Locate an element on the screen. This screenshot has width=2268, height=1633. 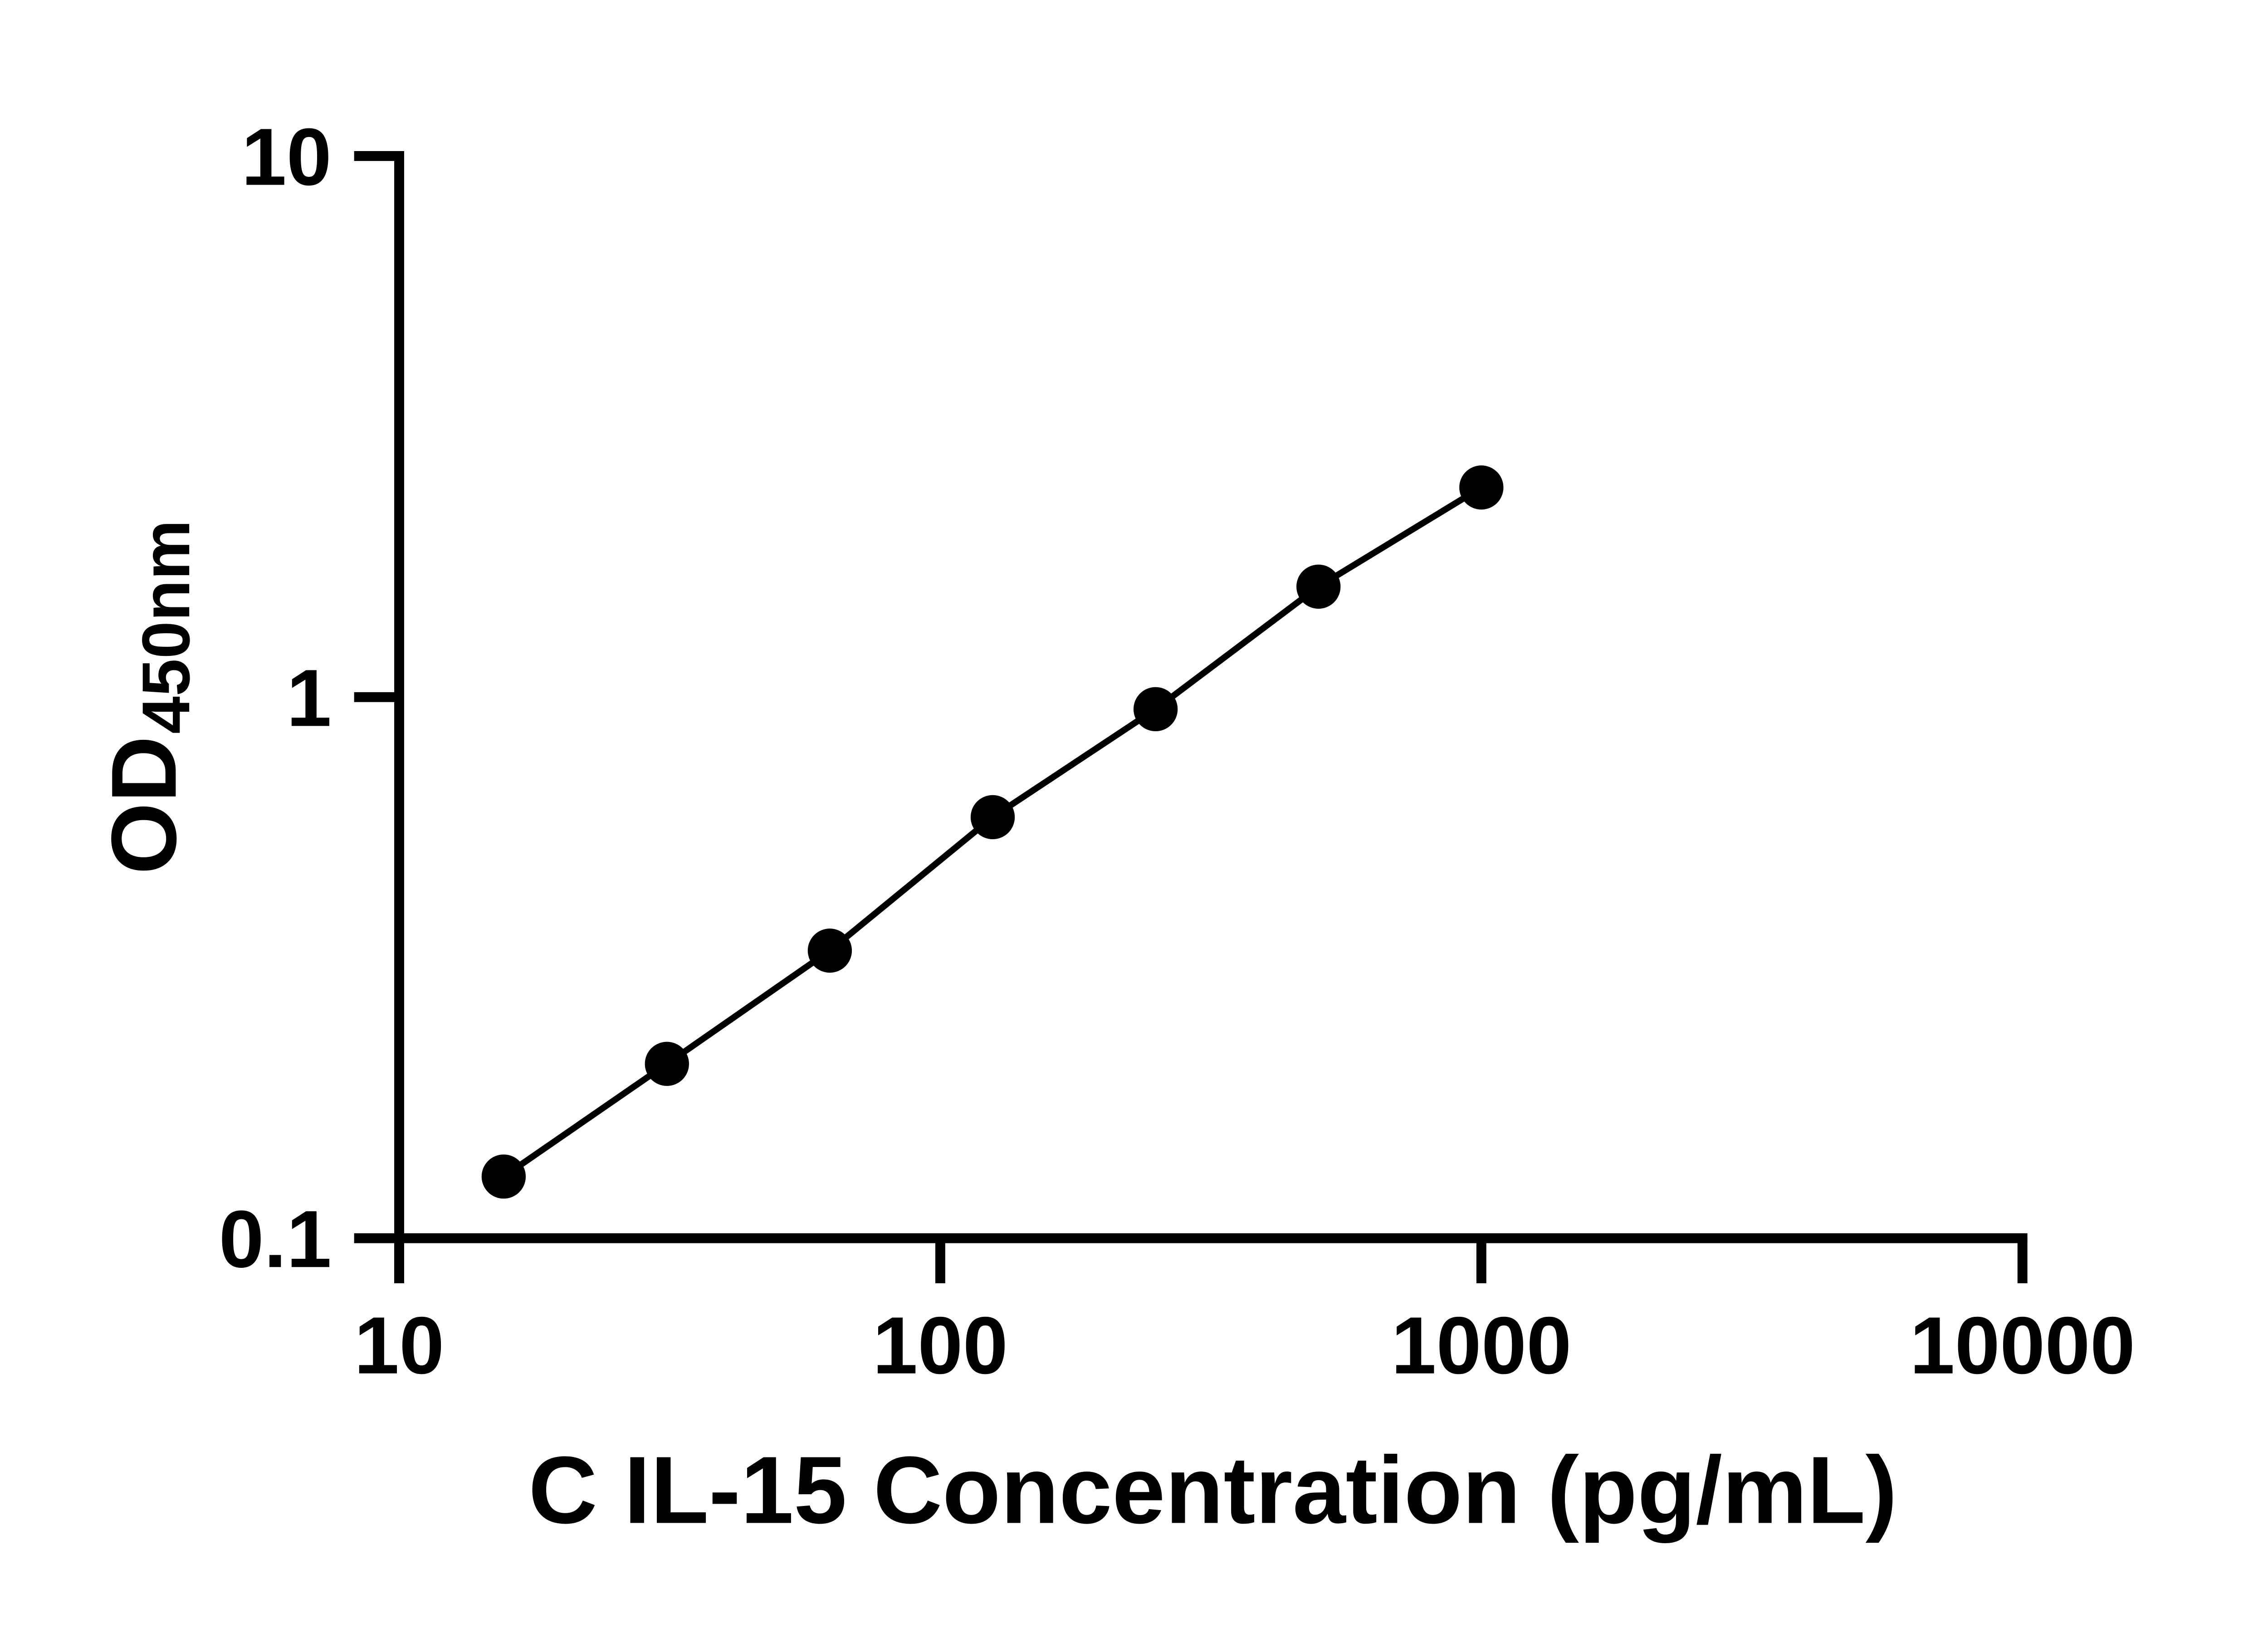
y-axis-title: OD 450nm is located at coordinates (148, 697).